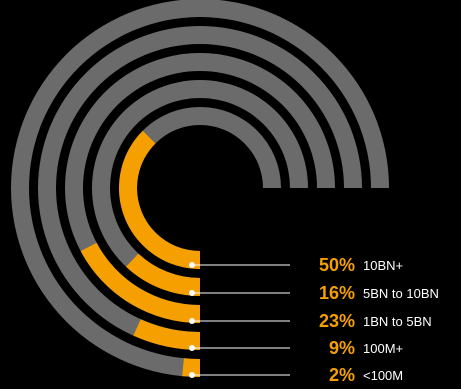 This screenshot has height=389, width=461. I want to click on legend-label-3: 100M+, so click(383, 348).